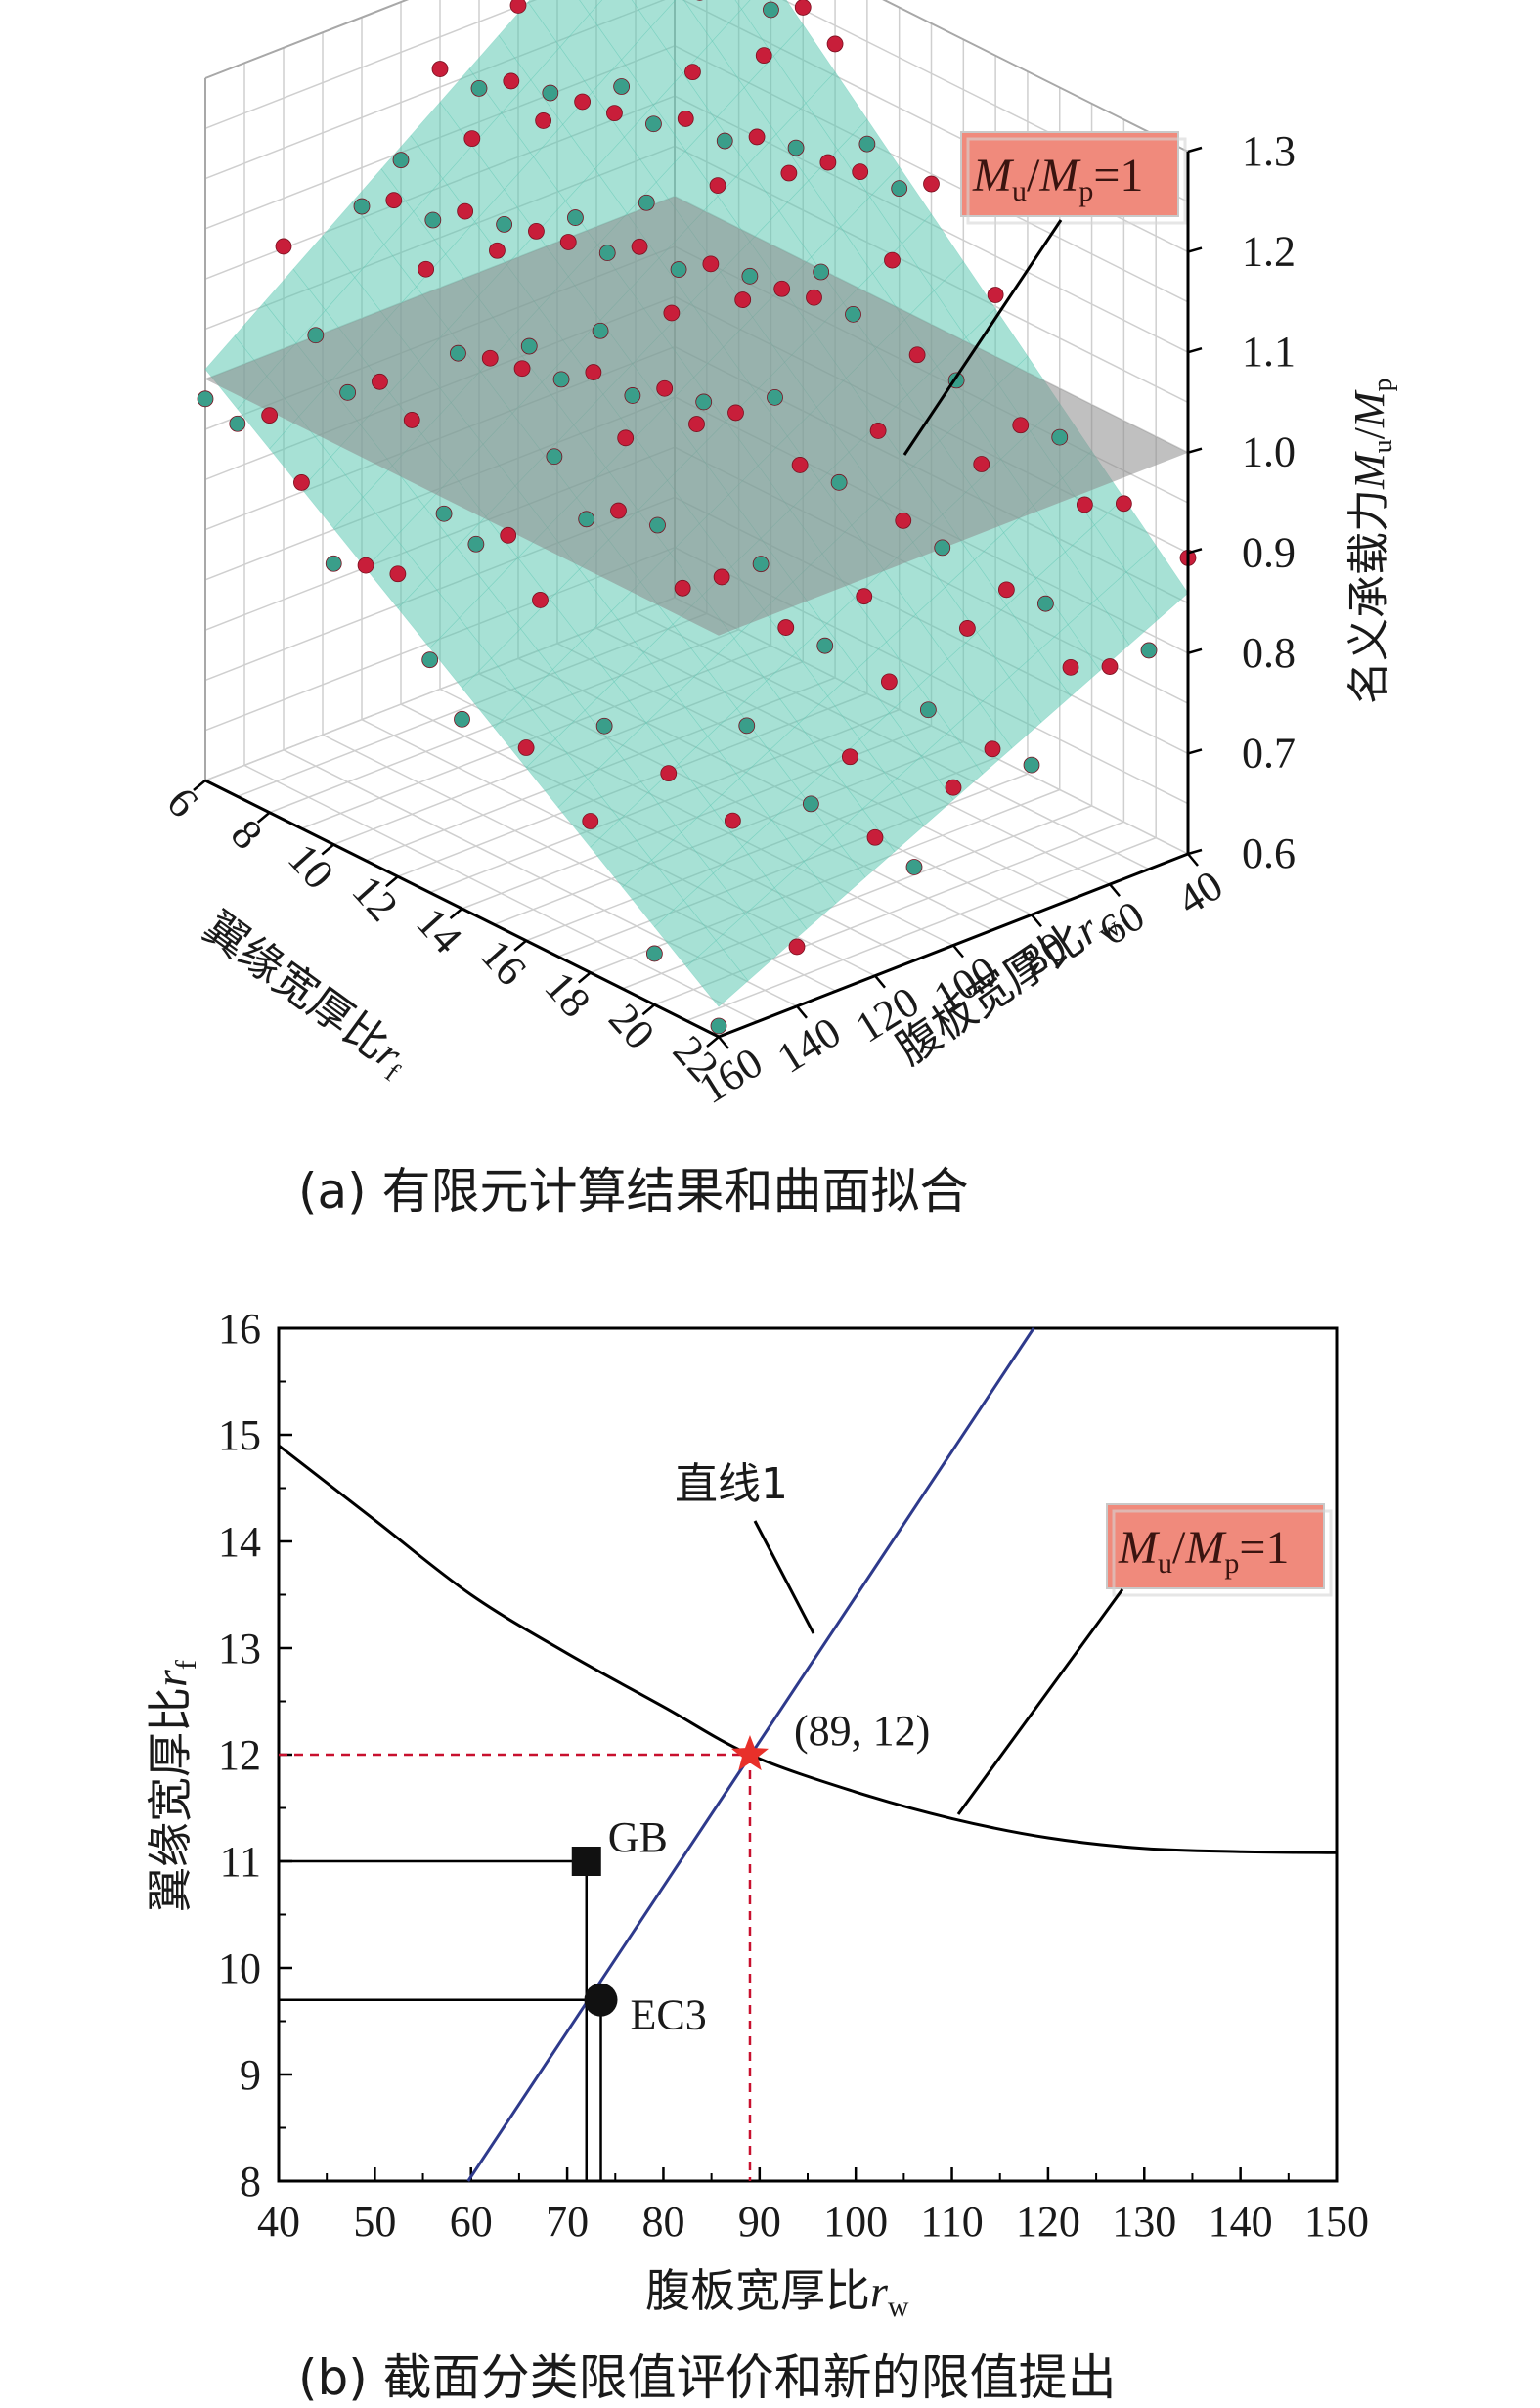 The width and height of the screenshot is (1540, 2408). What do you see at coordinates (633, 1191) in the screenshot?
I see `a-caption: (a) 有限元计算结果和曲面拟合` at bounding box center [633, 1191].